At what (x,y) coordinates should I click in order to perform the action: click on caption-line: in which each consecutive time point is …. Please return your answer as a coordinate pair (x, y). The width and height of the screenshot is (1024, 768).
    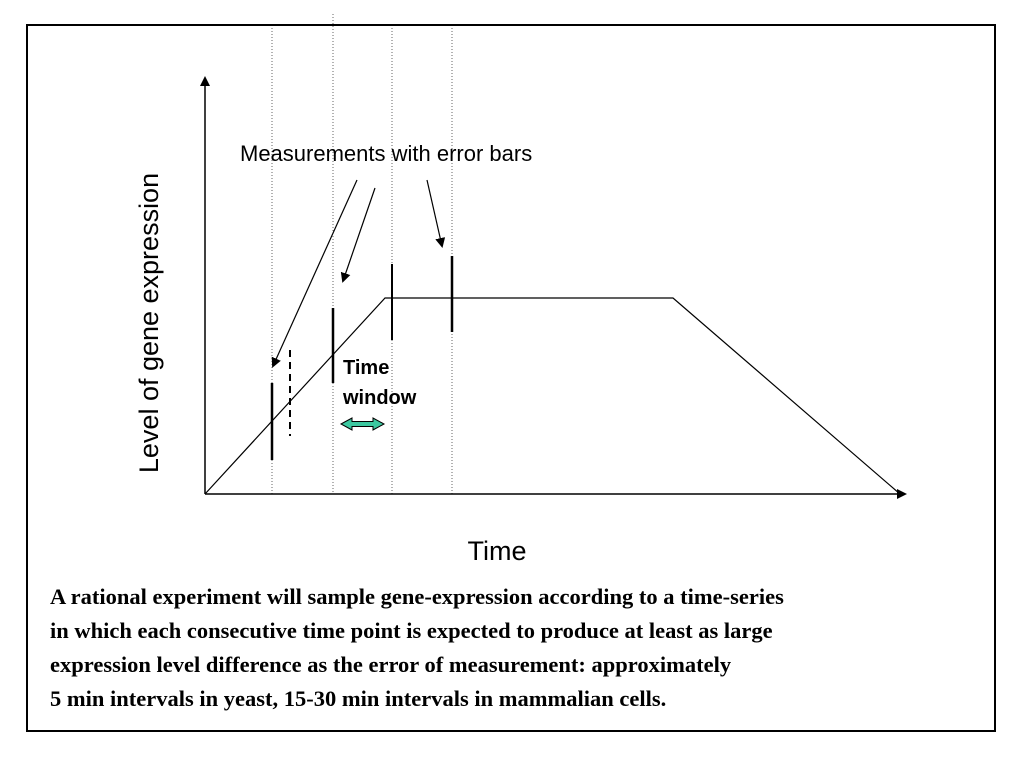
    Looking at the image, I should click on (411, 630).